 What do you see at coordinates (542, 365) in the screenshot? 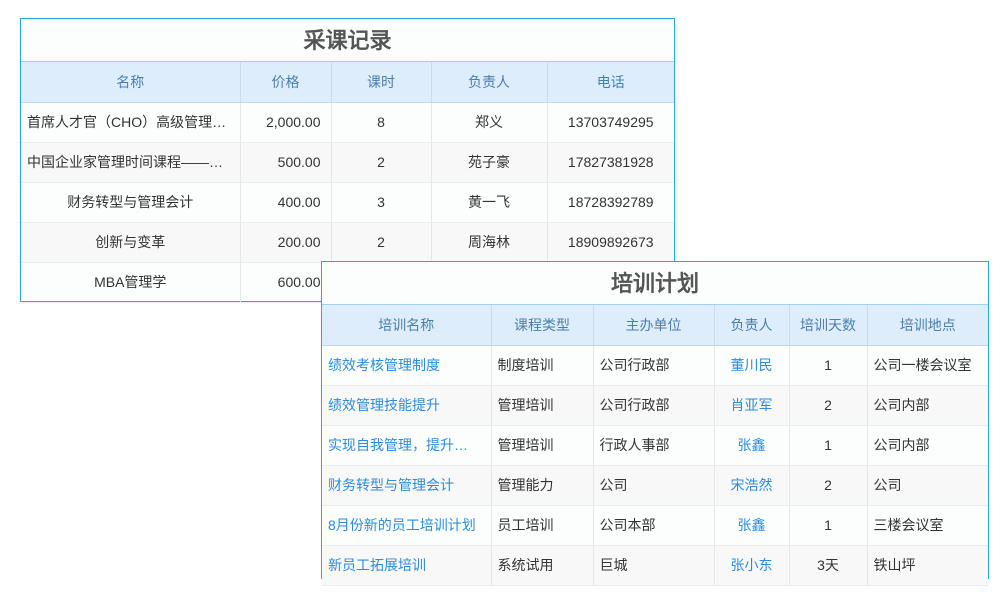
I see `table-cell: 制度培训` at bounding box center [542, 365].